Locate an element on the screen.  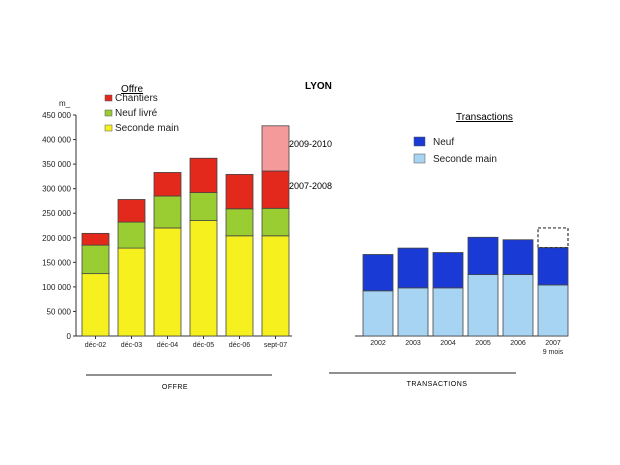
x-tick-label: 2003 is located at coordinates (413, 343).